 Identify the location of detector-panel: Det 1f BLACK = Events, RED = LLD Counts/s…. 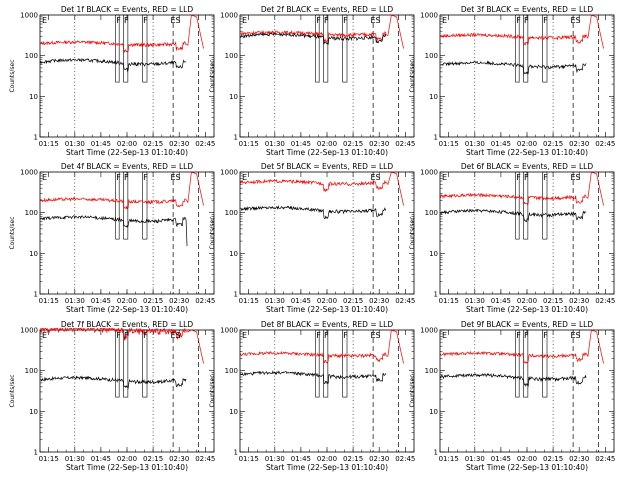
(112, 81).